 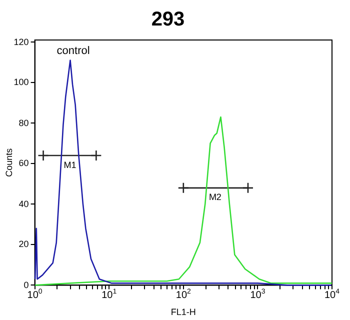 I want to click on y-tick-label: 40, so click(x=23, y=203).